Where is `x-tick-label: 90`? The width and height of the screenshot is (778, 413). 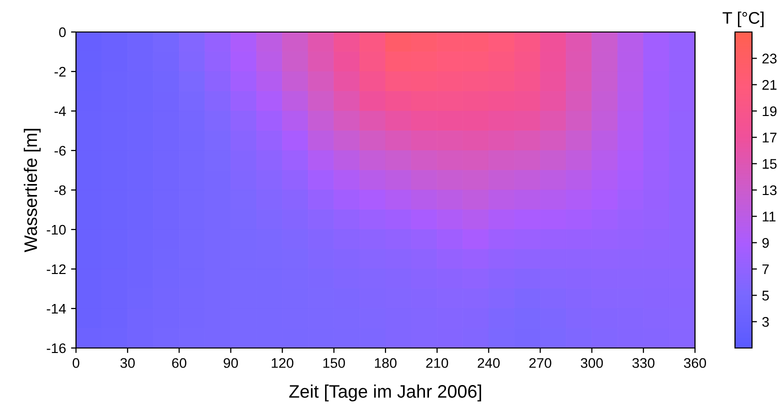 x-tick-label: 90 is located at coordinates (231, 363).